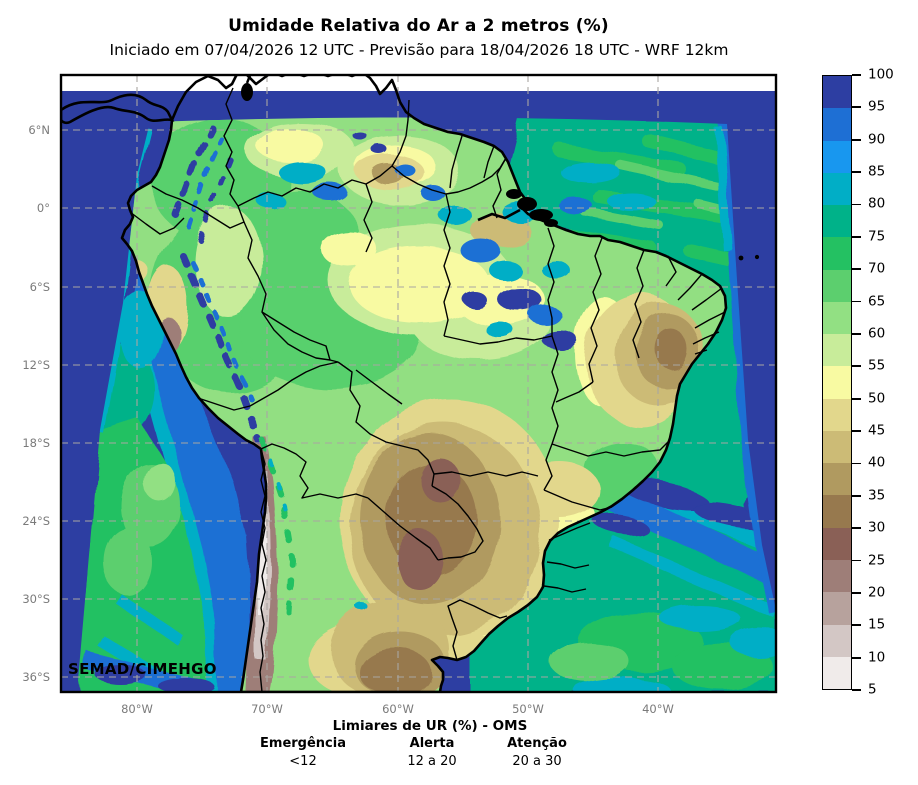 The height and width of the screenshot is (785, 918). What do you see at coordinates (877, 171) in the screenshot?
I see `colorbar-tick-label: 85` at bounding box center [877, 171].